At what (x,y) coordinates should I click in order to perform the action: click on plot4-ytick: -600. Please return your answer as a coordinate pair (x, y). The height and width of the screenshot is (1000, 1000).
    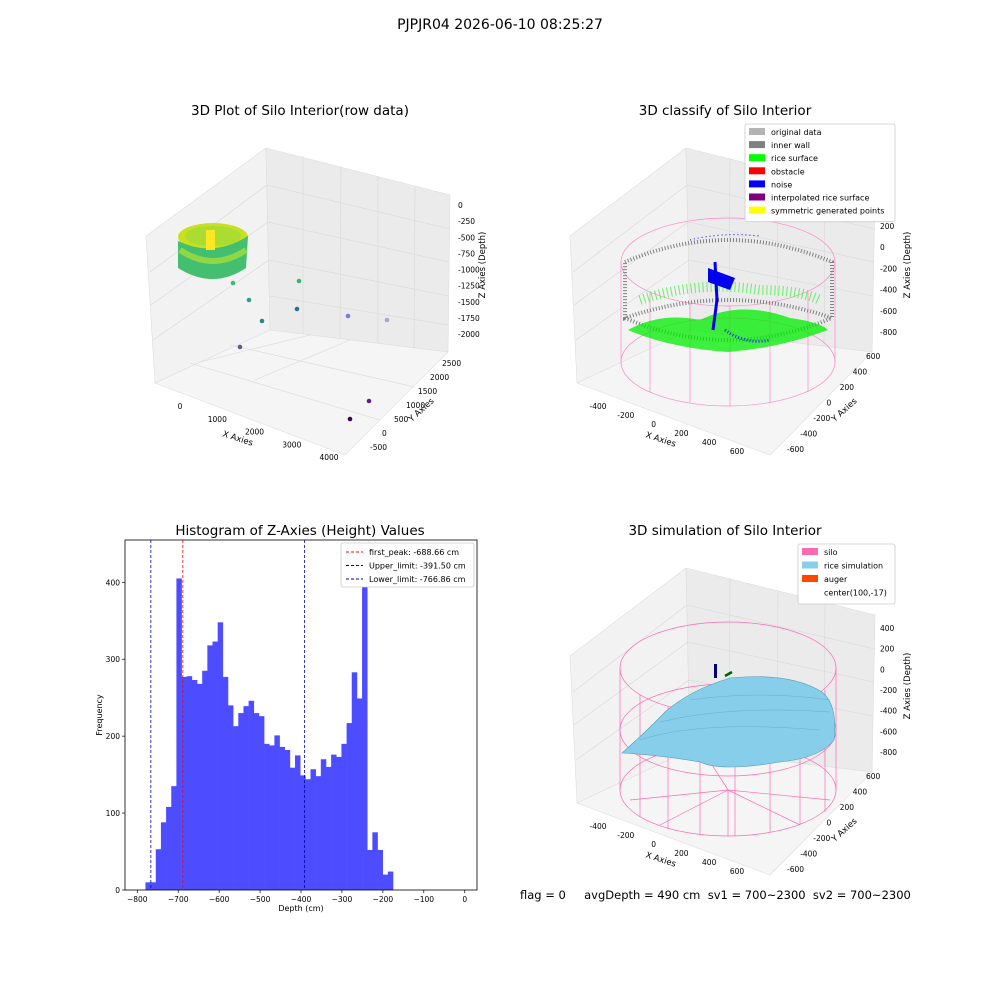
    Looking at the image, I should click on (795, 869).